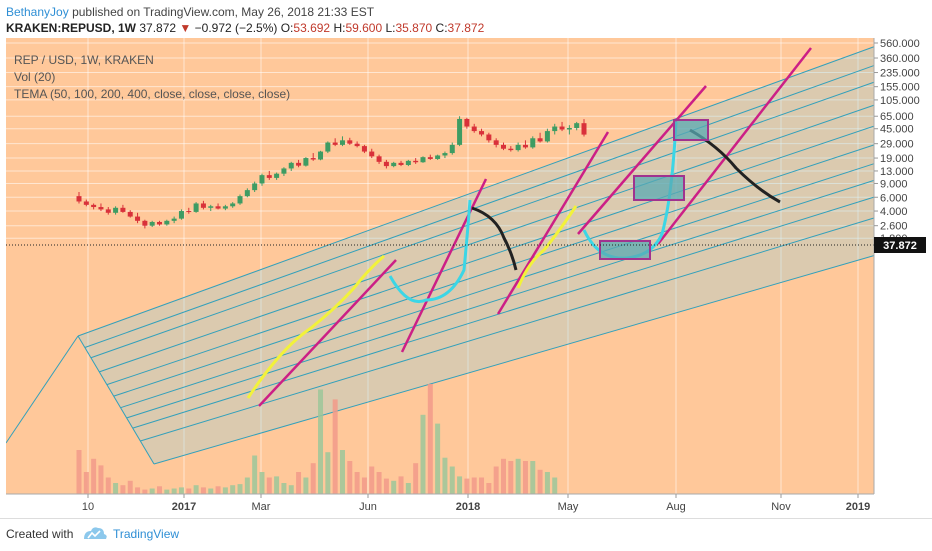 The height and width of the screenshot is (551, 932). What do you see at coordinates (691, 130) in the screenshot?
I see `target-box` at bounding box center [691, 130].